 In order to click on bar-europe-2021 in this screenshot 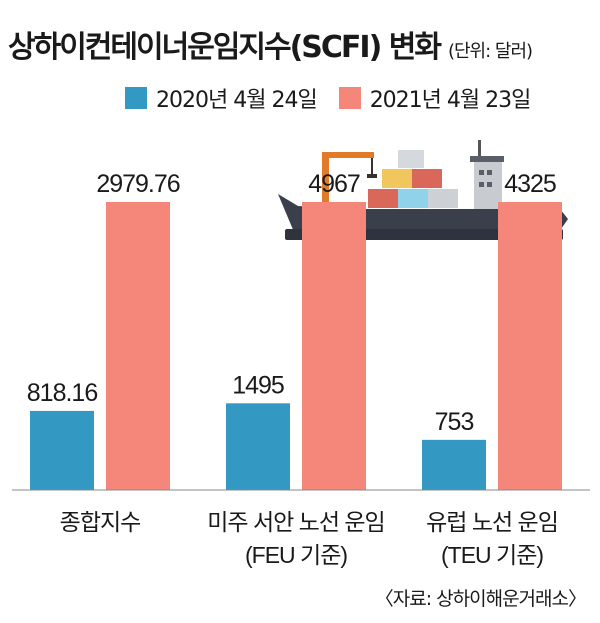, I will do `click(530, 346)`.